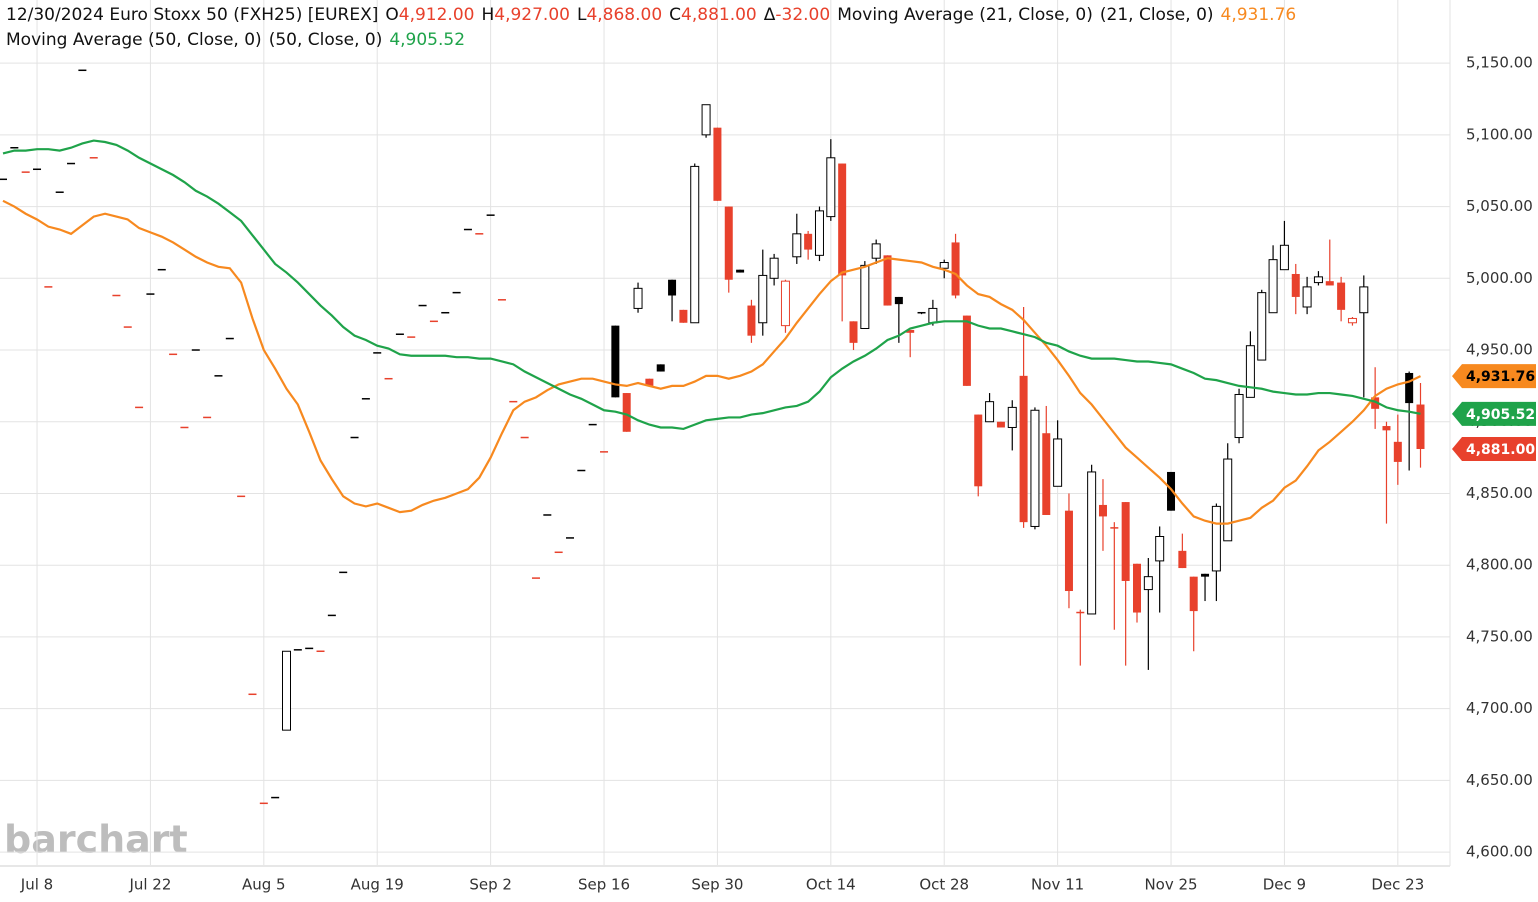 This screenshot has width=1538, height=902. Describe the element at coordinates (1494, 413) in the screenshot. I see `price-badge` at that location.